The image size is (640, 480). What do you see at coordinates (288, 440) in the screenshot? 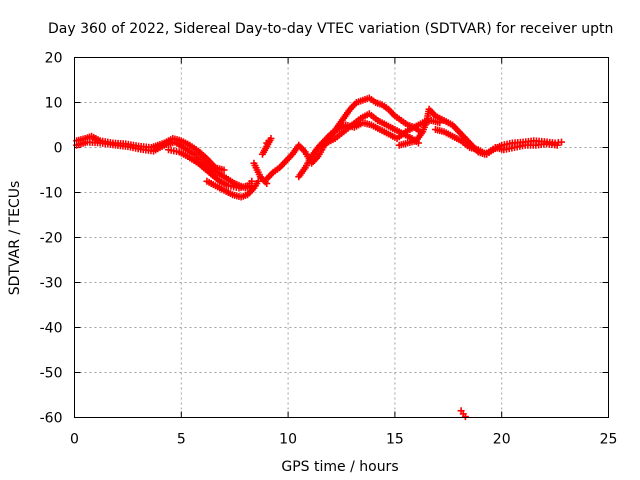
I see `x-tick-label: 10` at bounding box center [288, 440].